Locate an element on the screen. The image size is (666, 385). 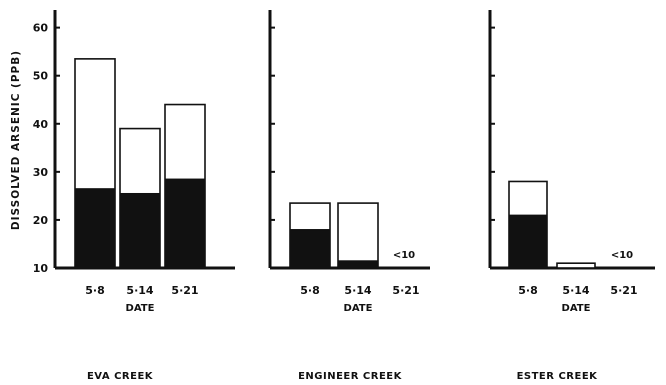
y-axis-title: DISSOLVED ARSENIC (PPB) is located at coordinates (16, 140).